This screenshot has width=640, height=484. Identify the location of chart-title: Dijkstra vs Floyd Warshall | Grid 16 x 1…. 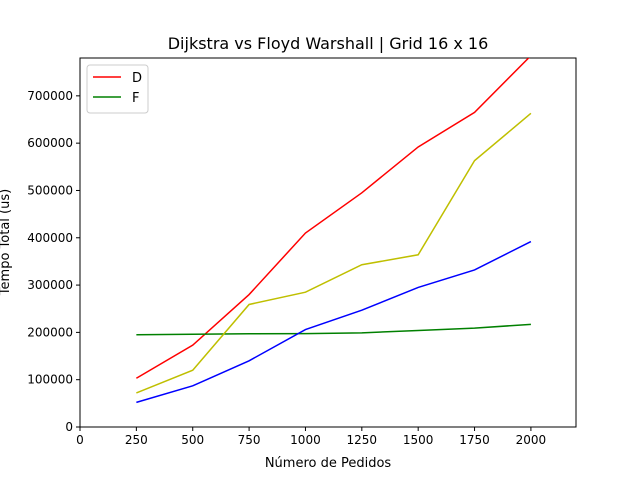
(328, 43).